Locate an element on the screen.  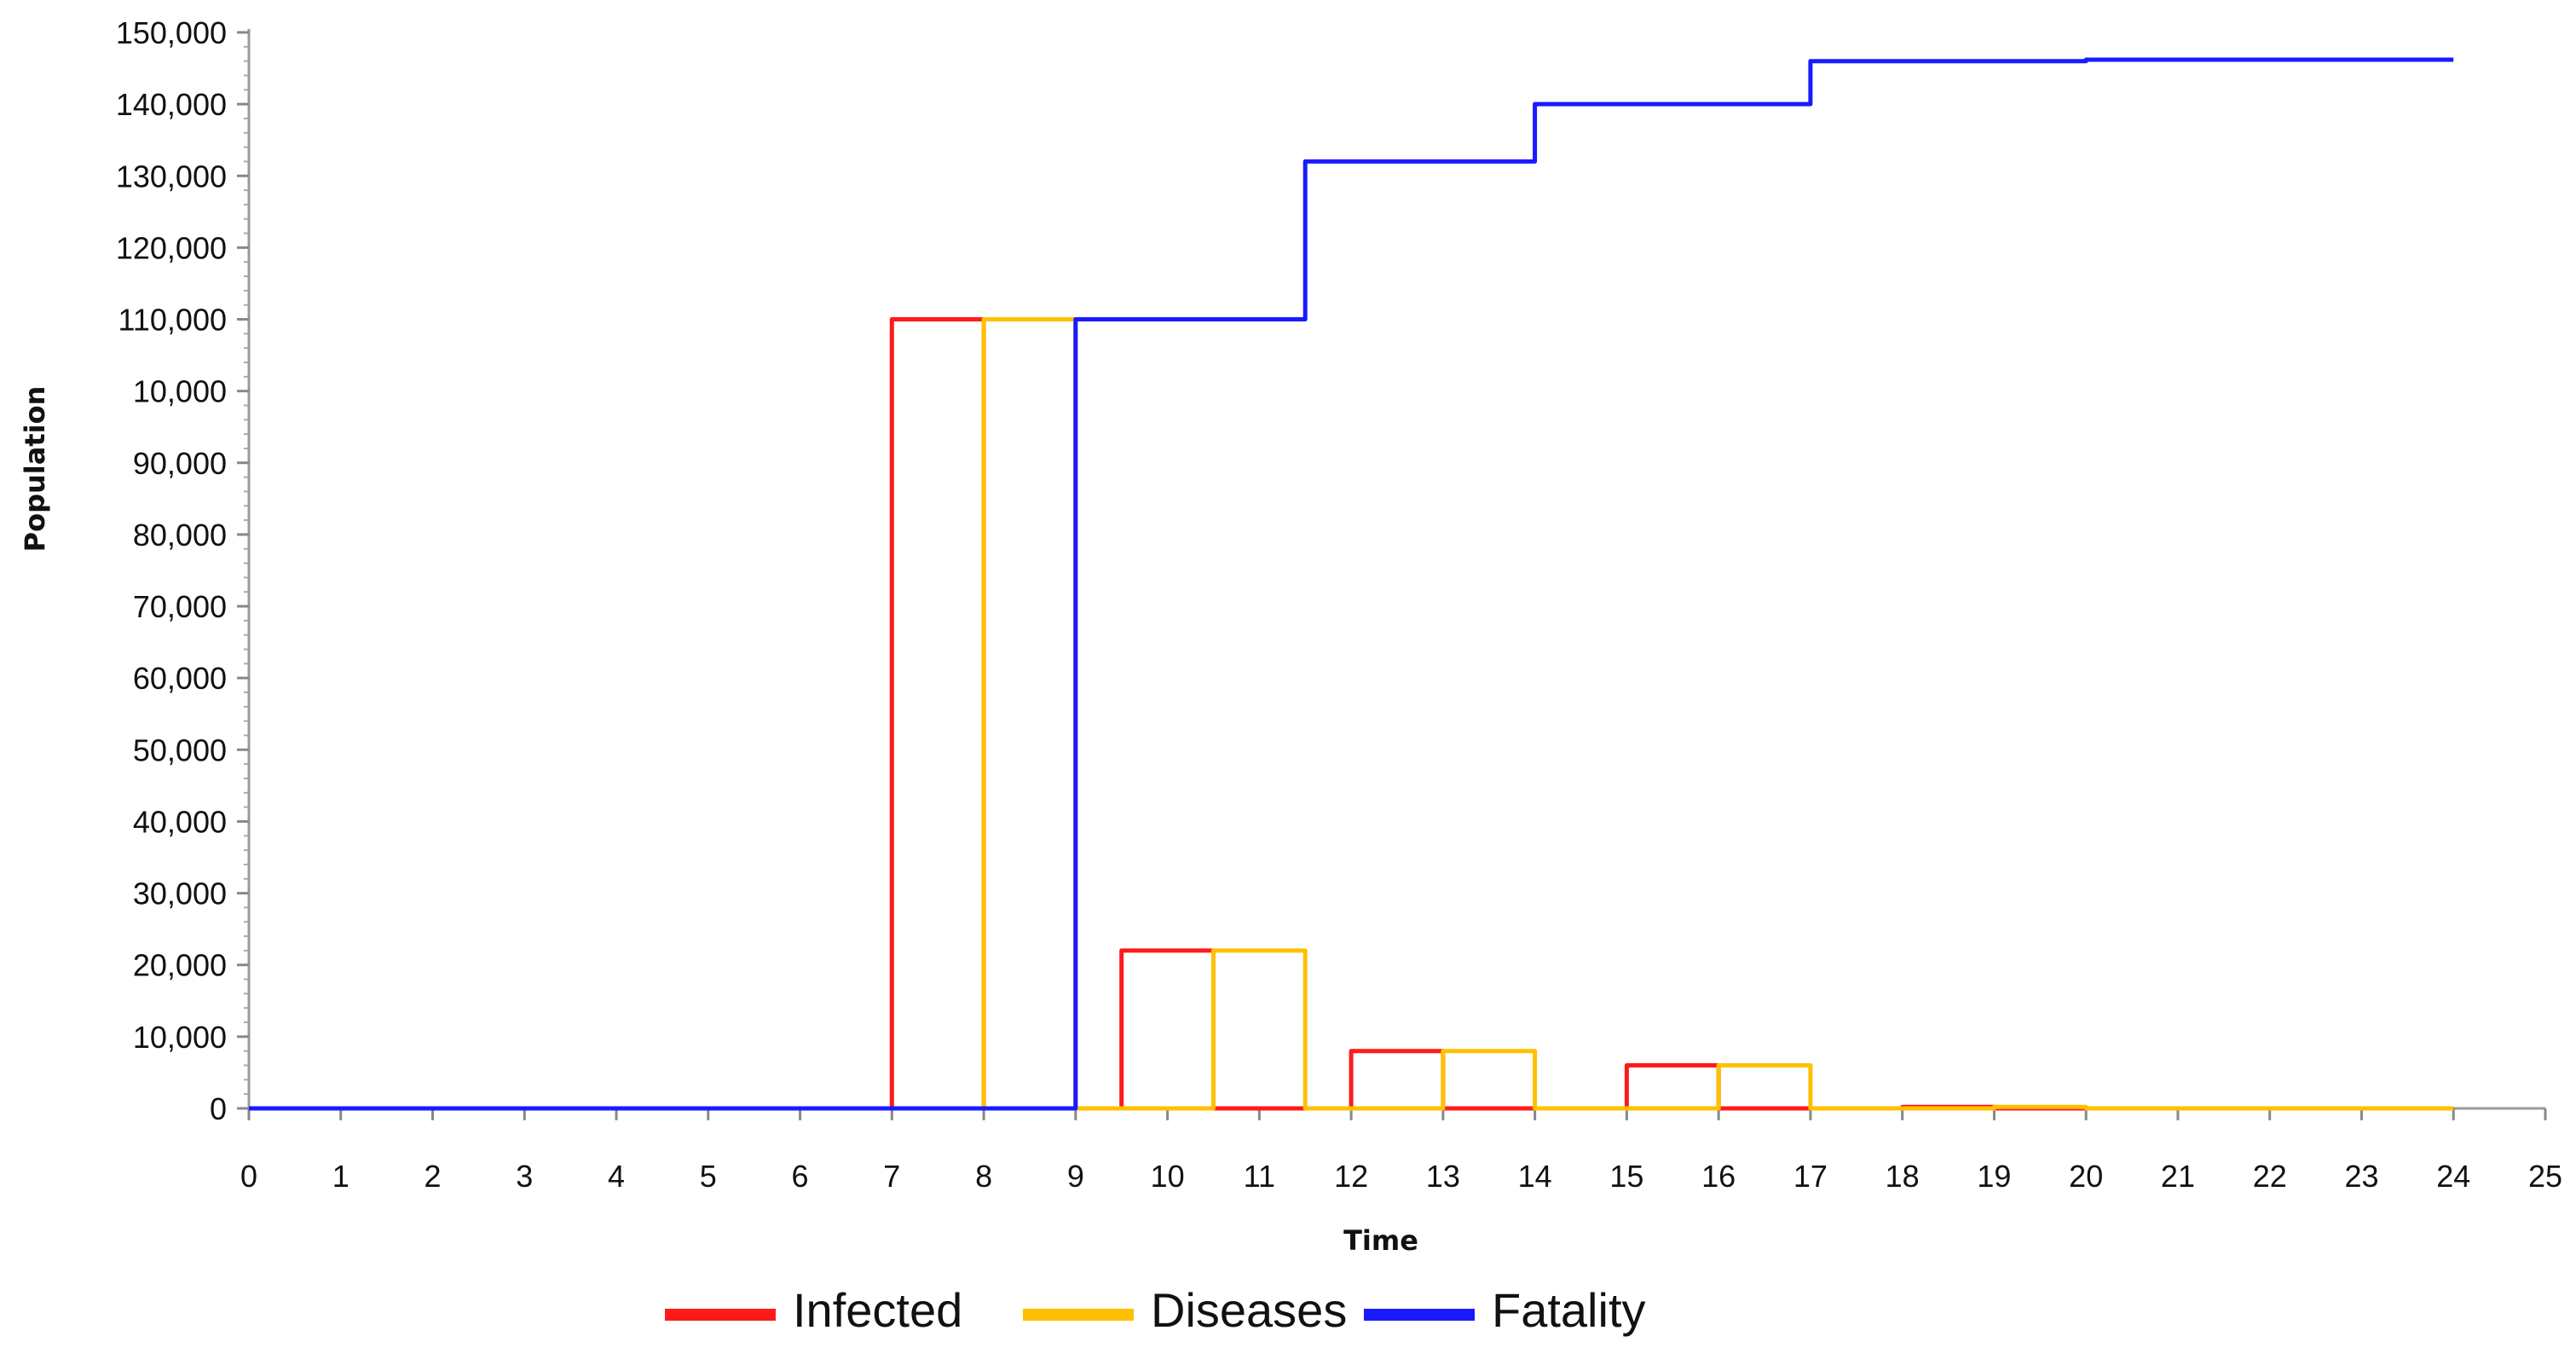
x-tick-label: 1 is located at coordinates (340, 1176).